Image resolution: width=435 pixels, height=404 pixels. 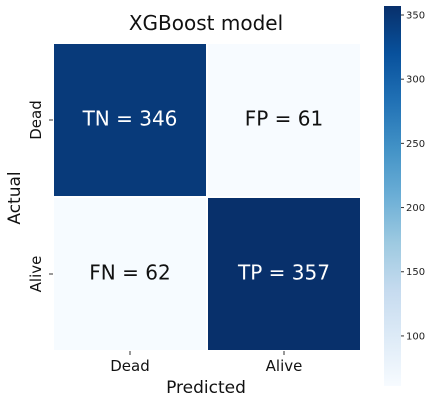 What do you see at coordinates (206, 388) in the screenshot?
I see `x-axis-label: Predicted` at bounding box center [206, 388].